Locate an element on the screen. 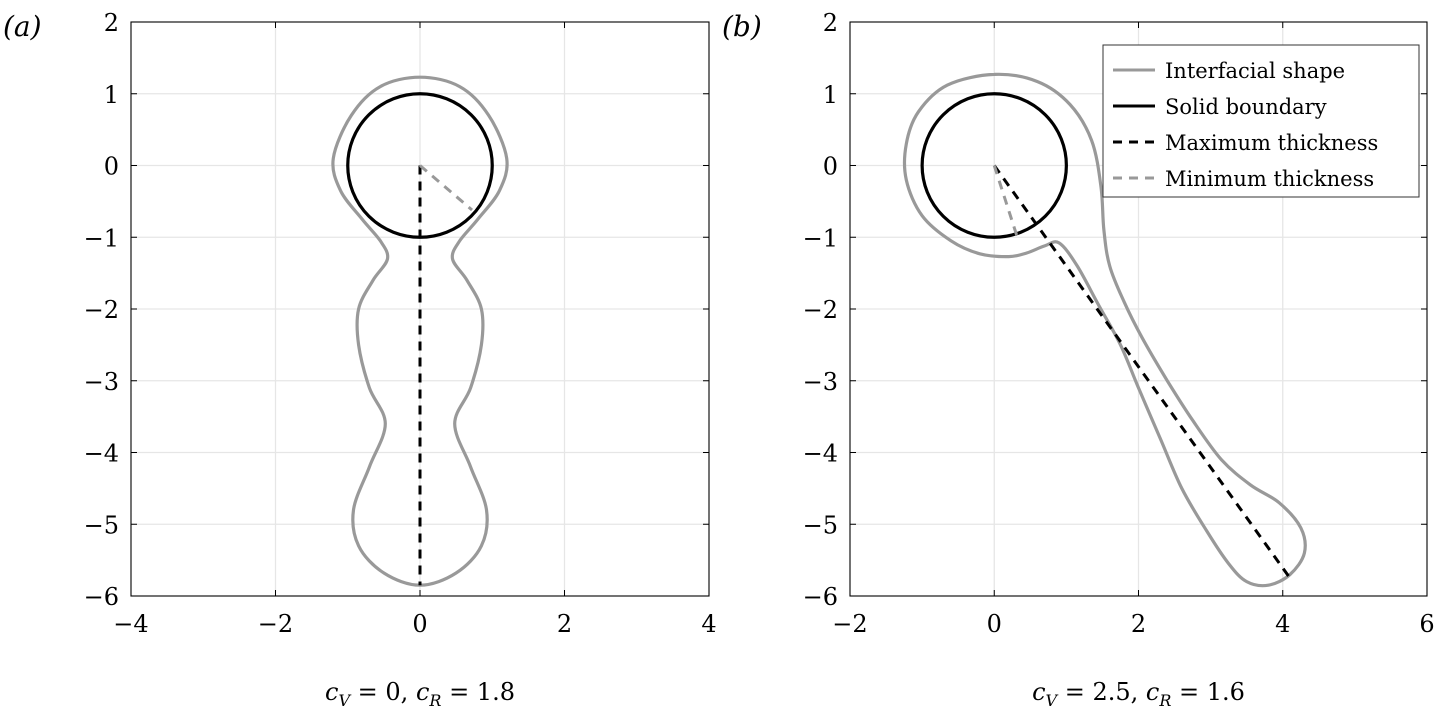 This screenshot has height=714, width=1437. legend-entry: Solid boundary is located at coordinates (1246, 107).